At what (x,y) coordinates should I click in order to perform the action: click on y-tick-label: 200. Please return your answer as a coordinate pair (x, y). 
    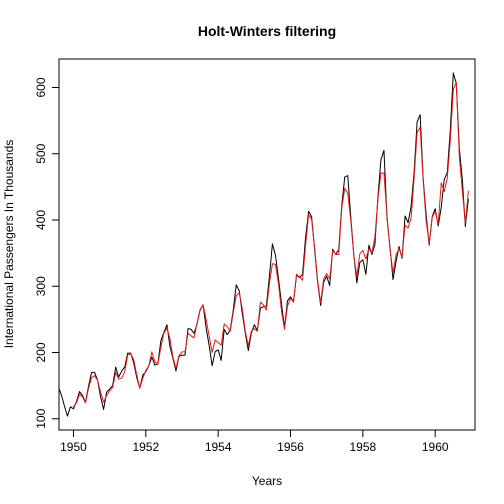
    Looking at the image, I should click on (41, 352).